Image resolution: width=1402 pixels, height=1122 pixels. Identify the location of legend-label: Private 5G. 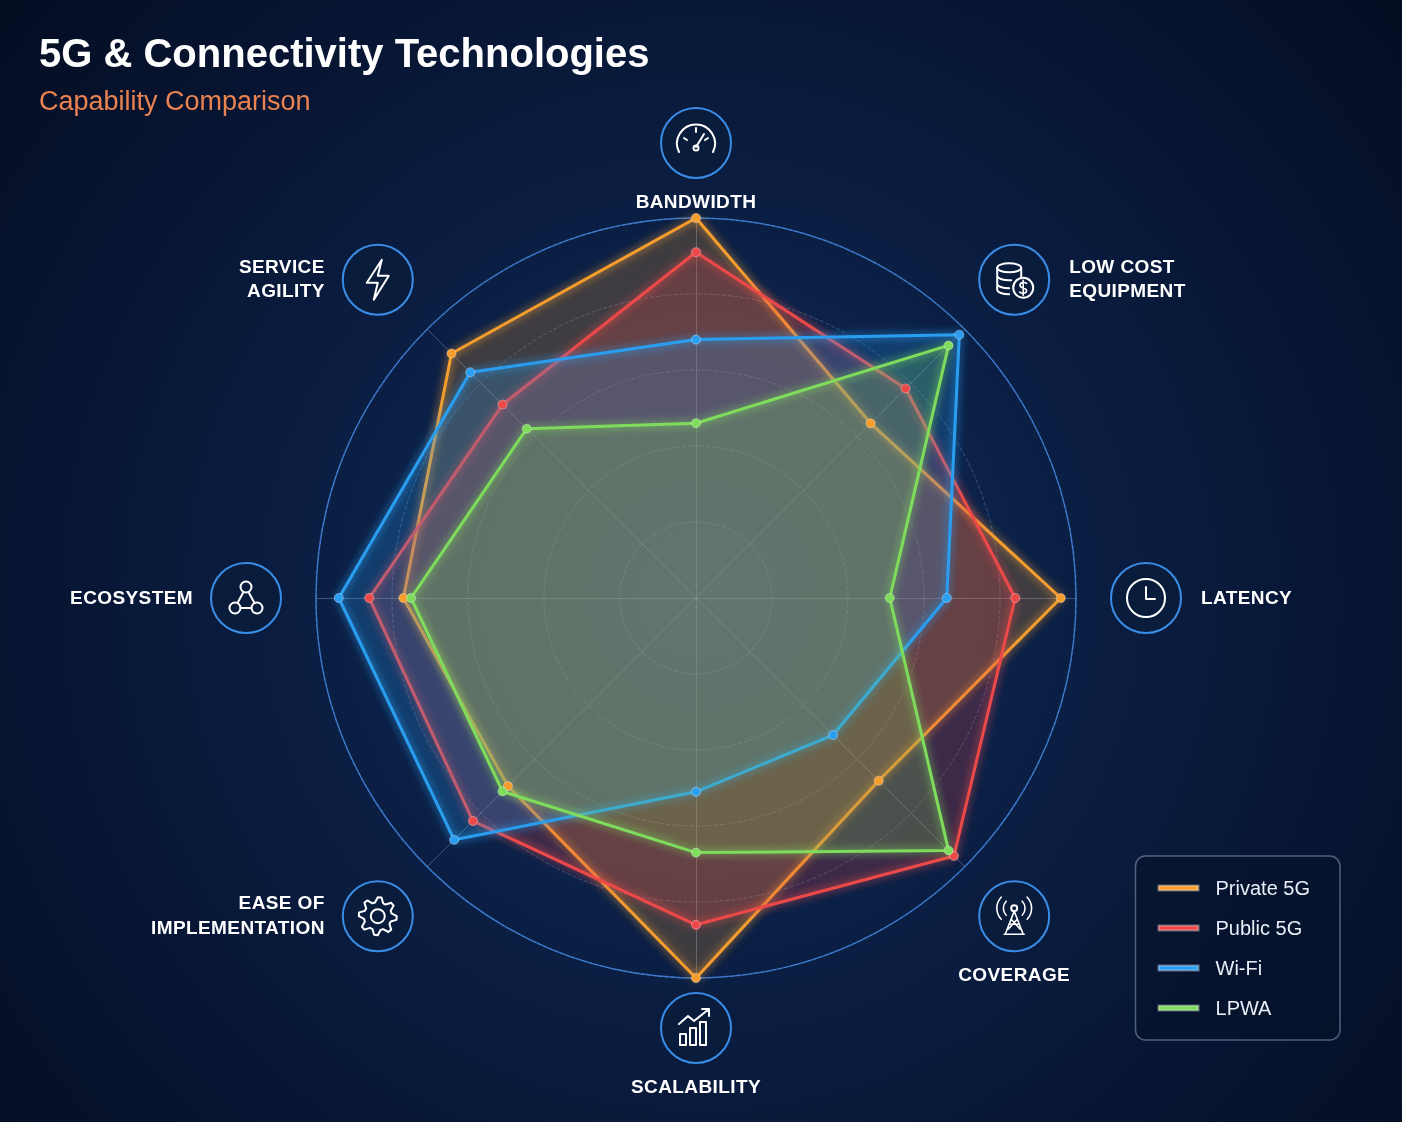
(1262, 888).